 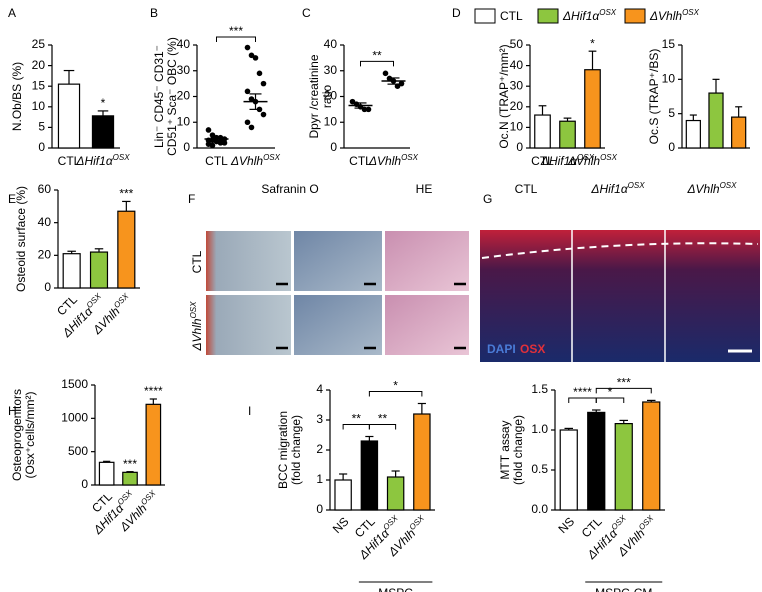 What do you see at coordinates (249, 411) in the screenshot?
I see `panel-letter: I` at bounding box center [249, 411].